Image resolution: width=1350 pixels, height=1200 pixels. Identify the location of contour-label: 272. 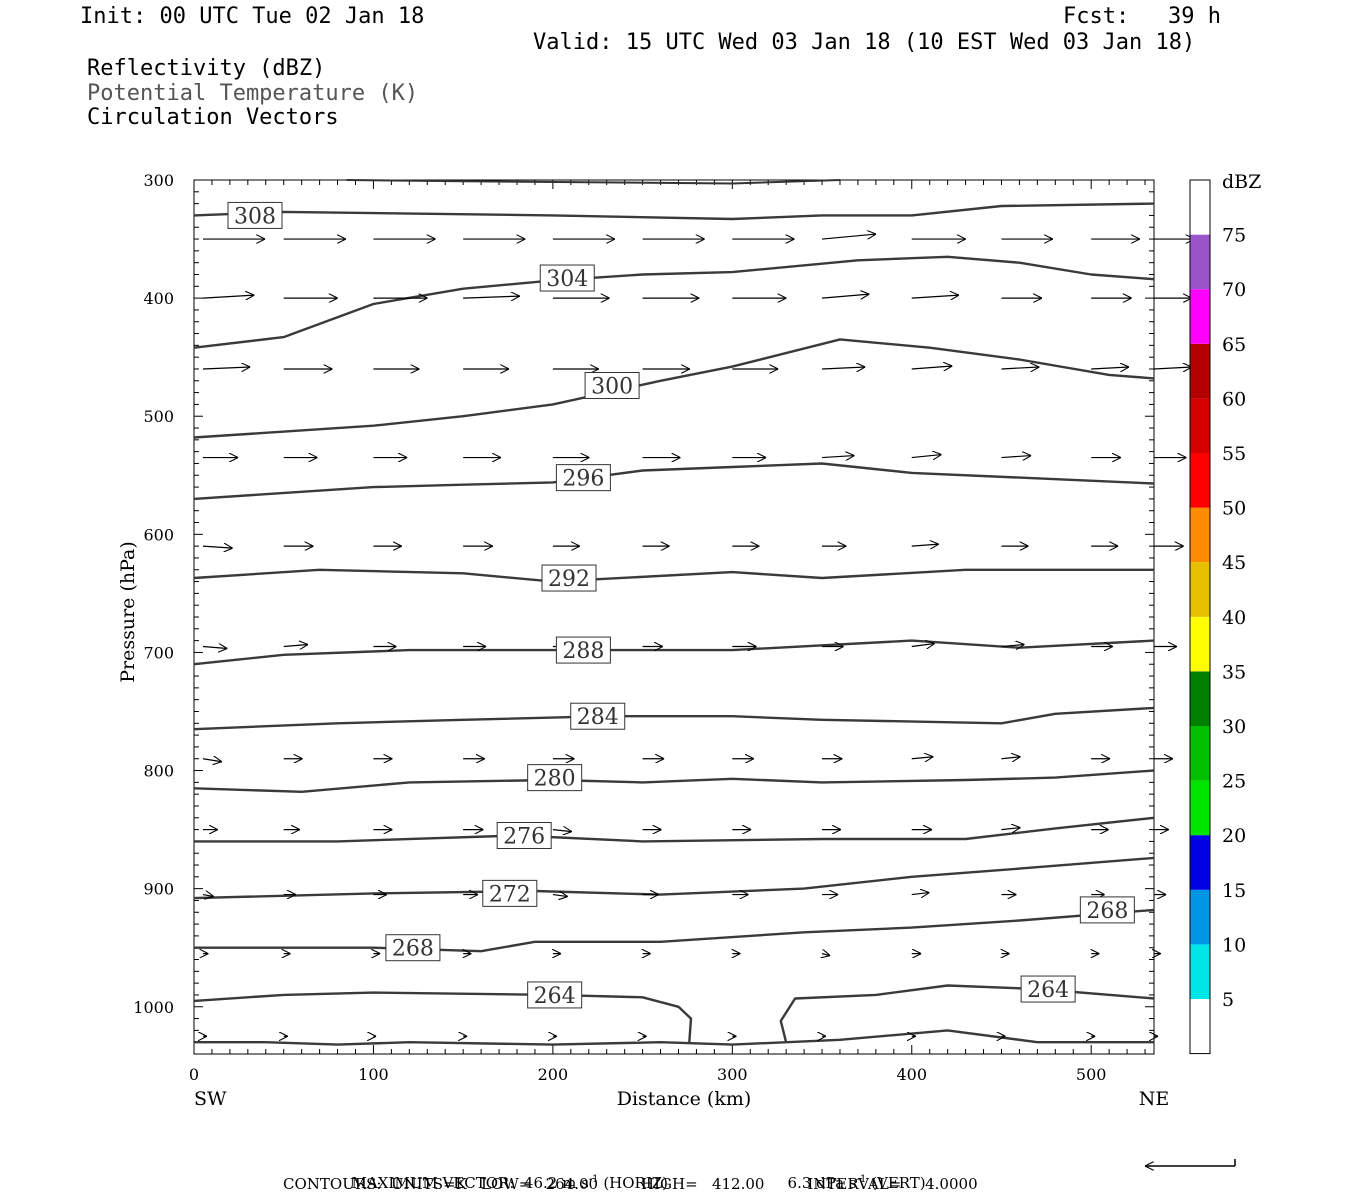
(510, 894).